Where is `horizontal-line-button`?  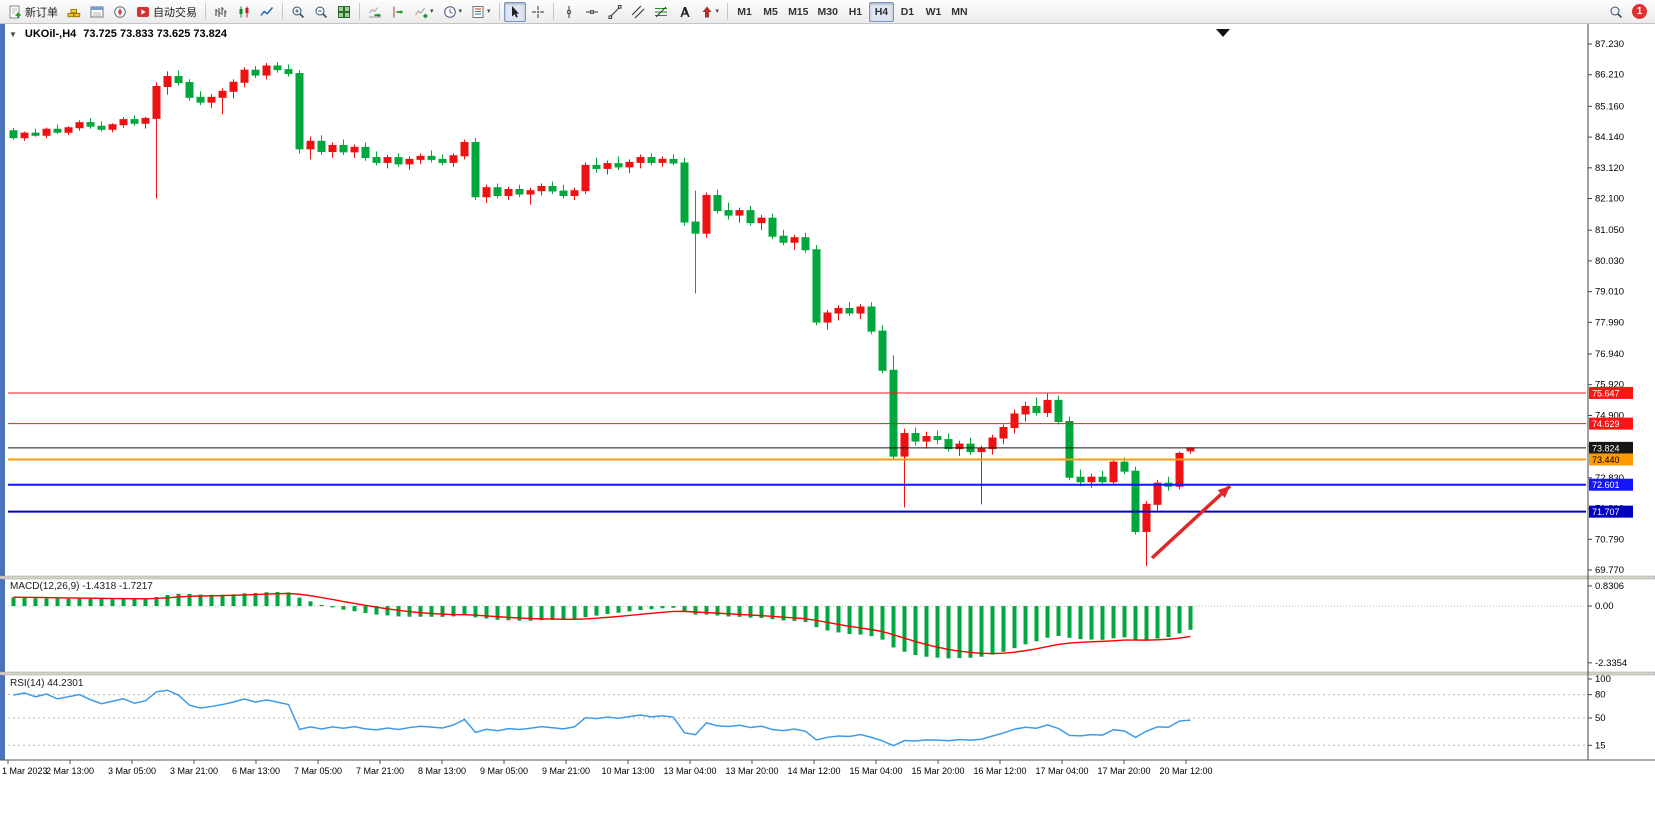
horizontal-line-button is located at coordinates (592, 12).